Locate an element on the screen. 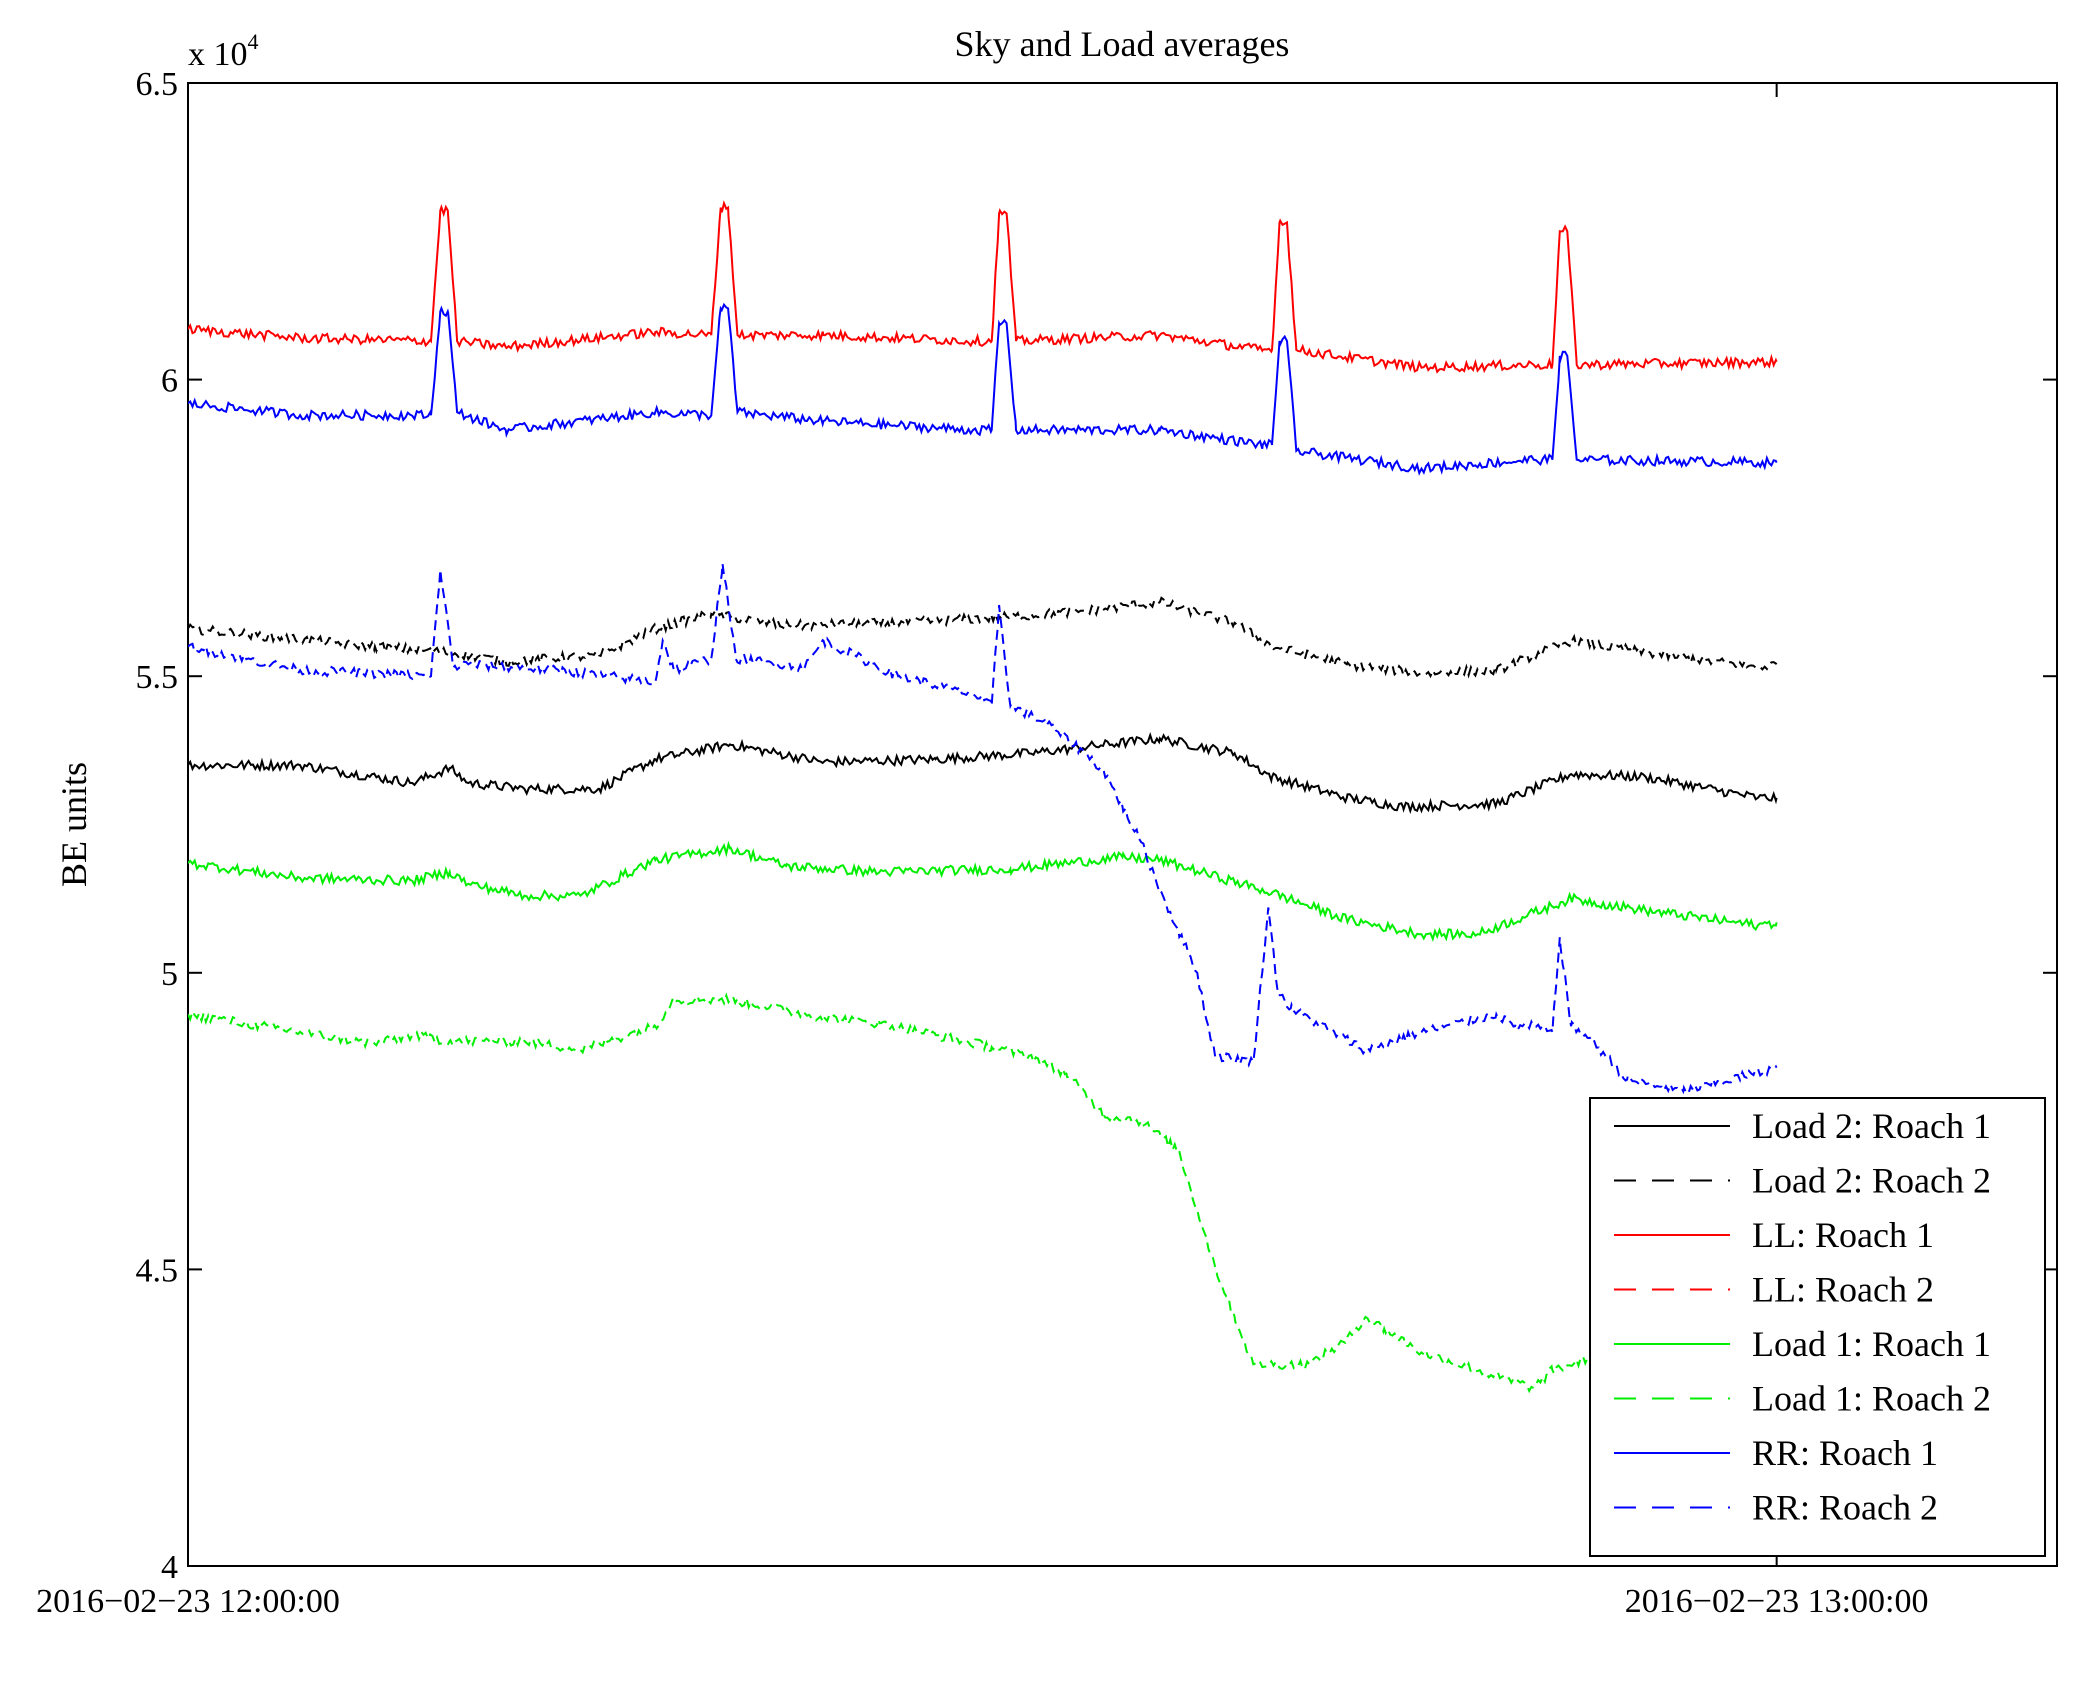  y-tick-label: 4.5 is located at coordinates (157, 1270).